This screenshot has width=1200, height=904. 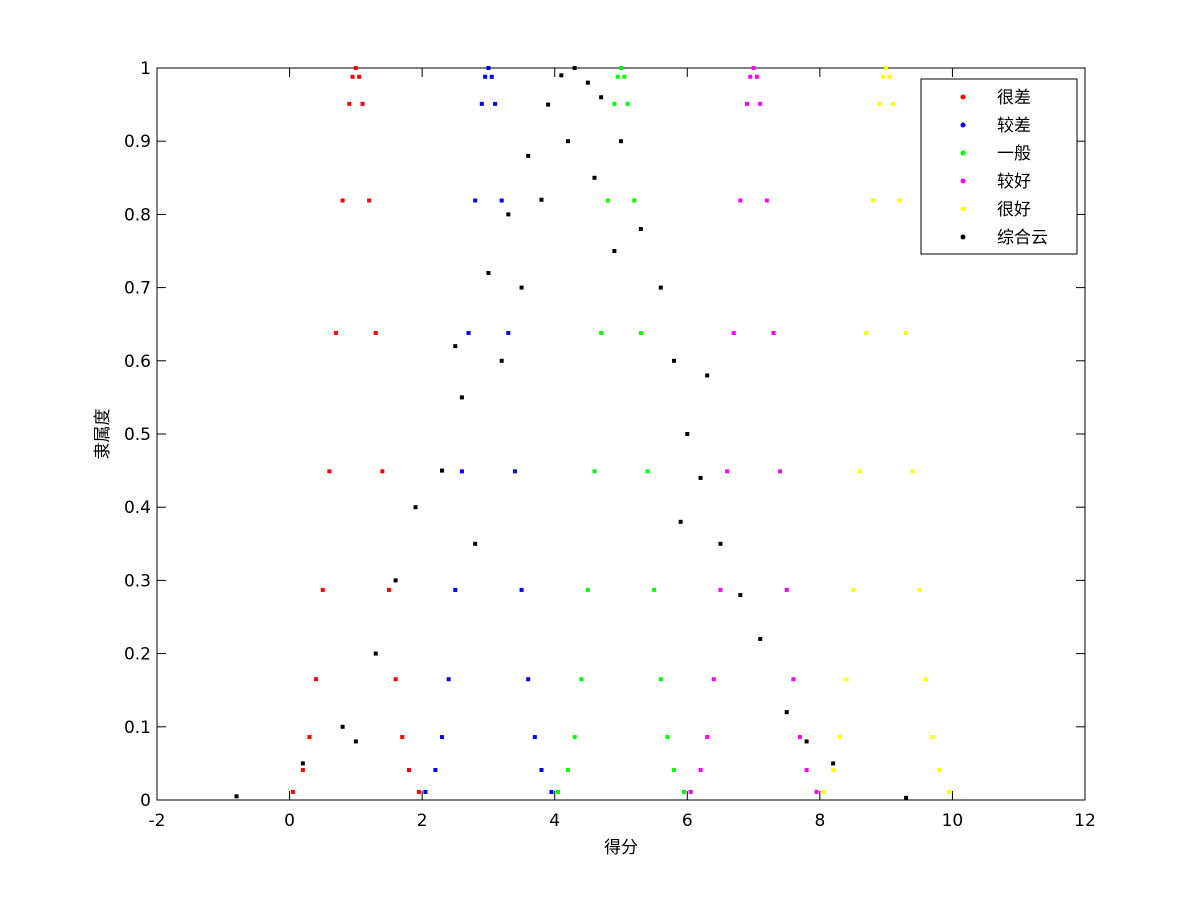 I want to click on legend-label: 一般, so click(x=1014, y=154).